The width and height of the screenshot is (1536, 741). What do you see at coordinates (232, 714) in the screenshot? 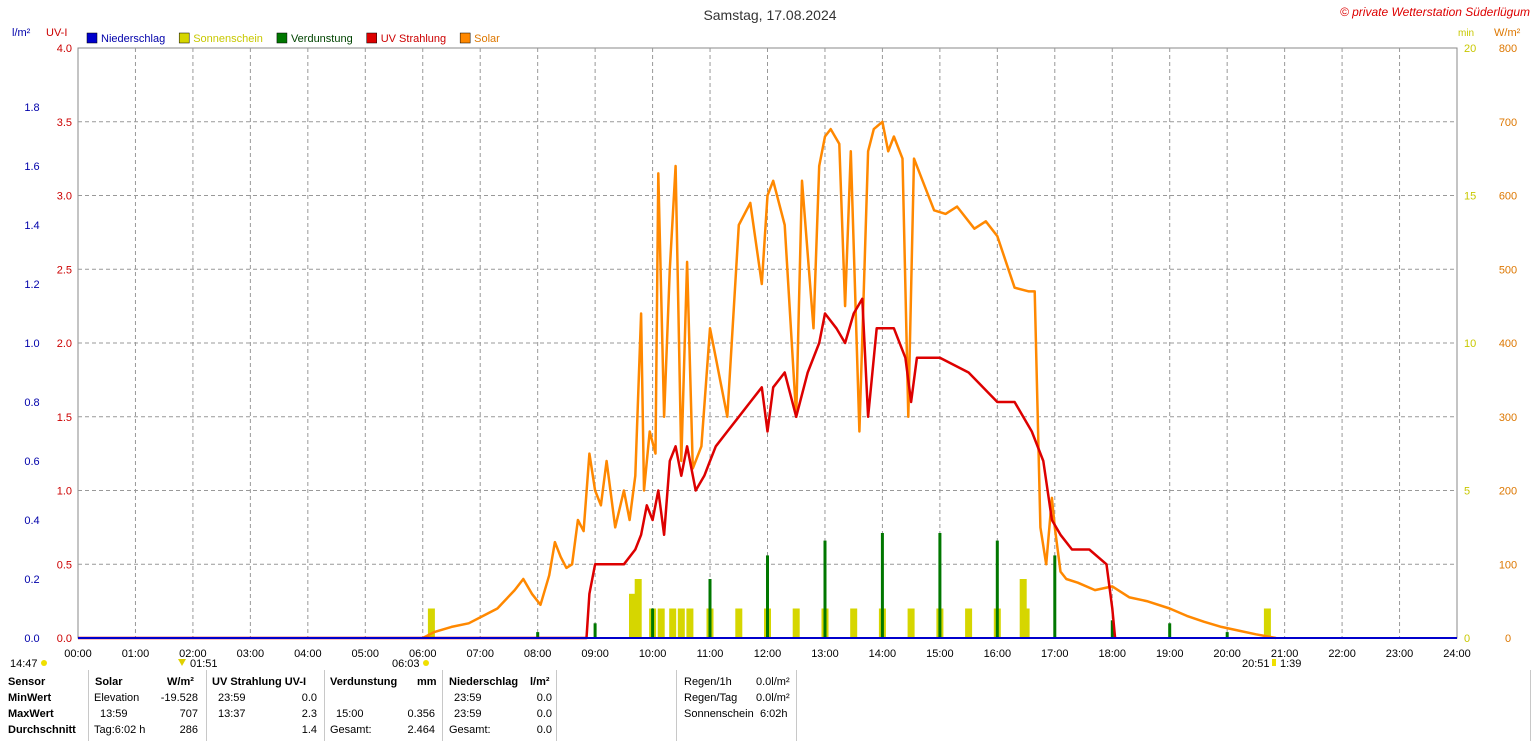
I see `max-uv-time: 13:37` at bounding box center [232, 714].